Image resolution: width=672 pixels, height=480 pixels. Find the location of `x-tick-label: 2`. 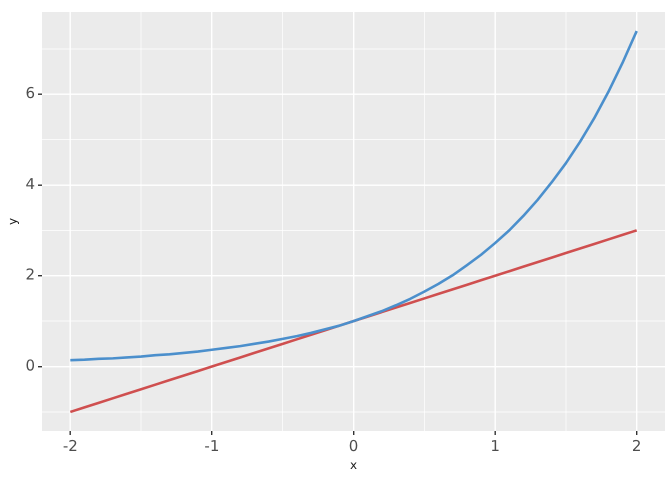

x-tick-label: 2 is located at coordinates (637, 445).